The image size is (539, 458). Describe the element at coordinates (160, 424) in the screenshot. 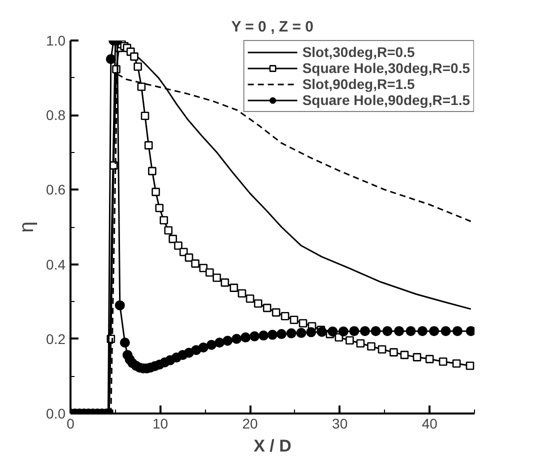

I see `x-tick-label: 10` at that location.